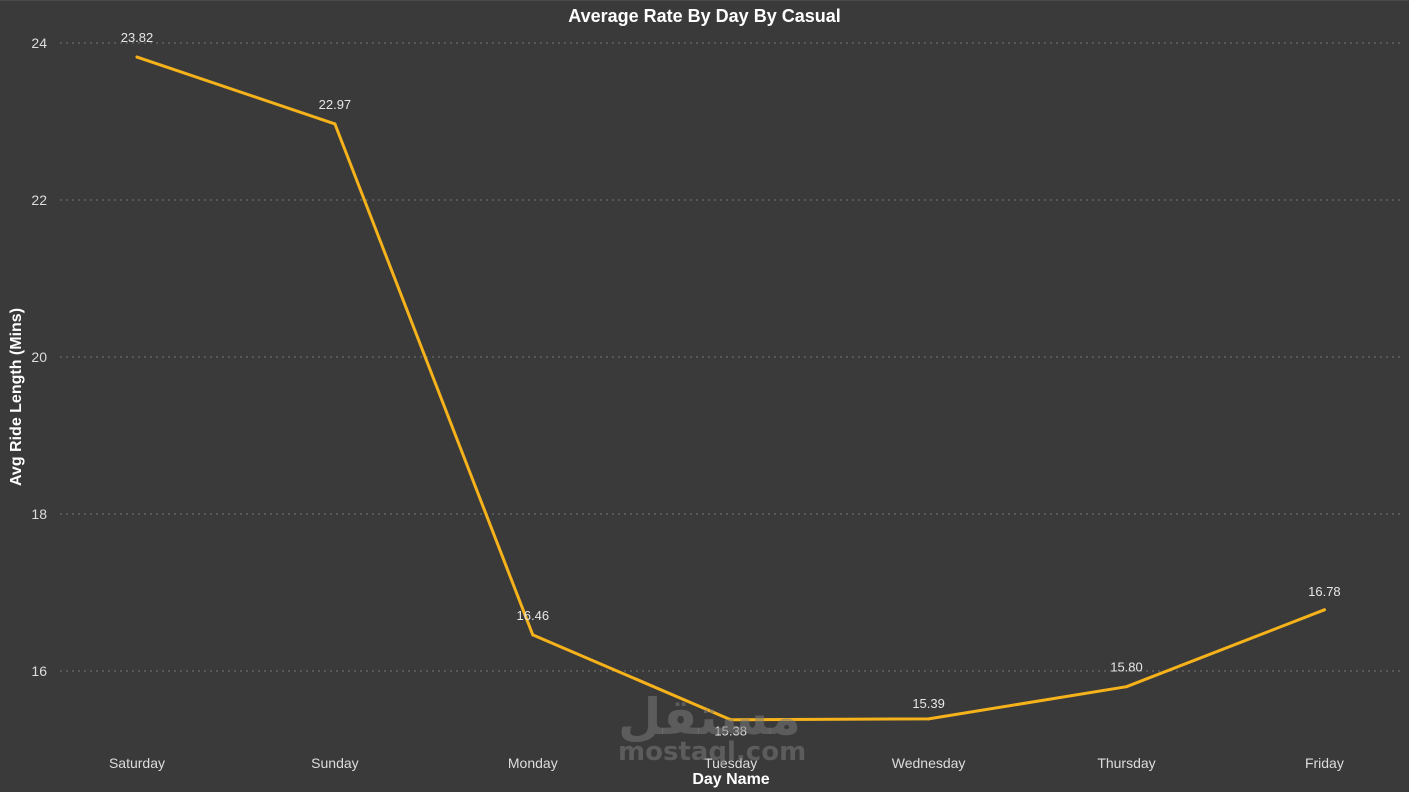  I want to click on x-tick-label: Saturday, so click(137, 763).